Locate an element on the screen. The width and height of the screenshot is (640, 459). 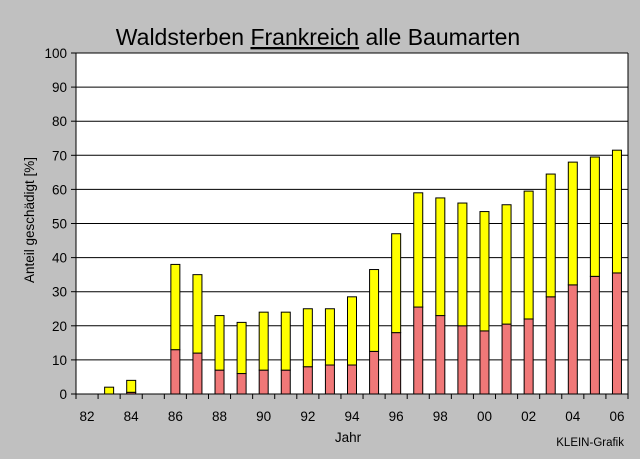
y-tick-label-2: 20 is located at coordinates (59, 326).